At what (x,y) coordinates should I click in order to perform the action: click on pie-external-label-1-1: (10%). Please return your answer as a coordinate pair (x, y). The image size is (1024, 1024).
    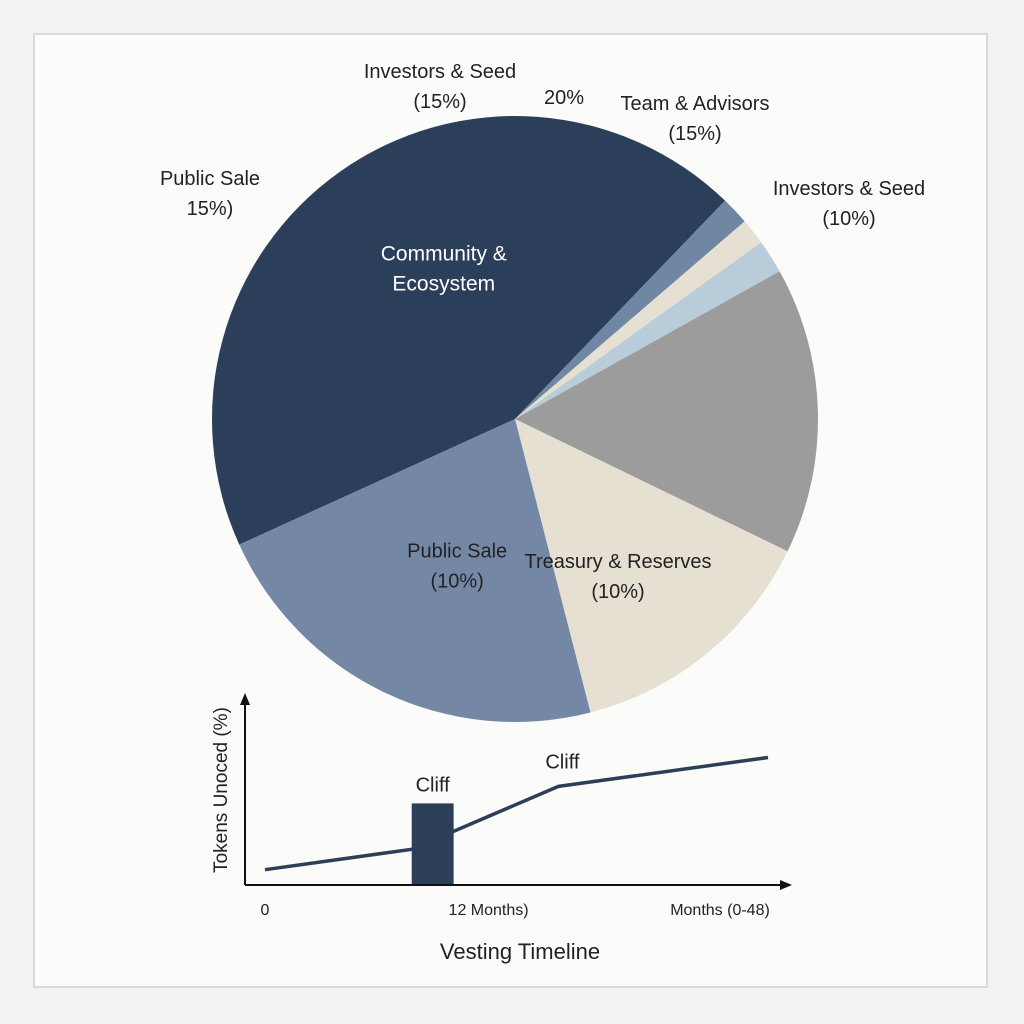
    Looking at the image, I should click on (848, 219).